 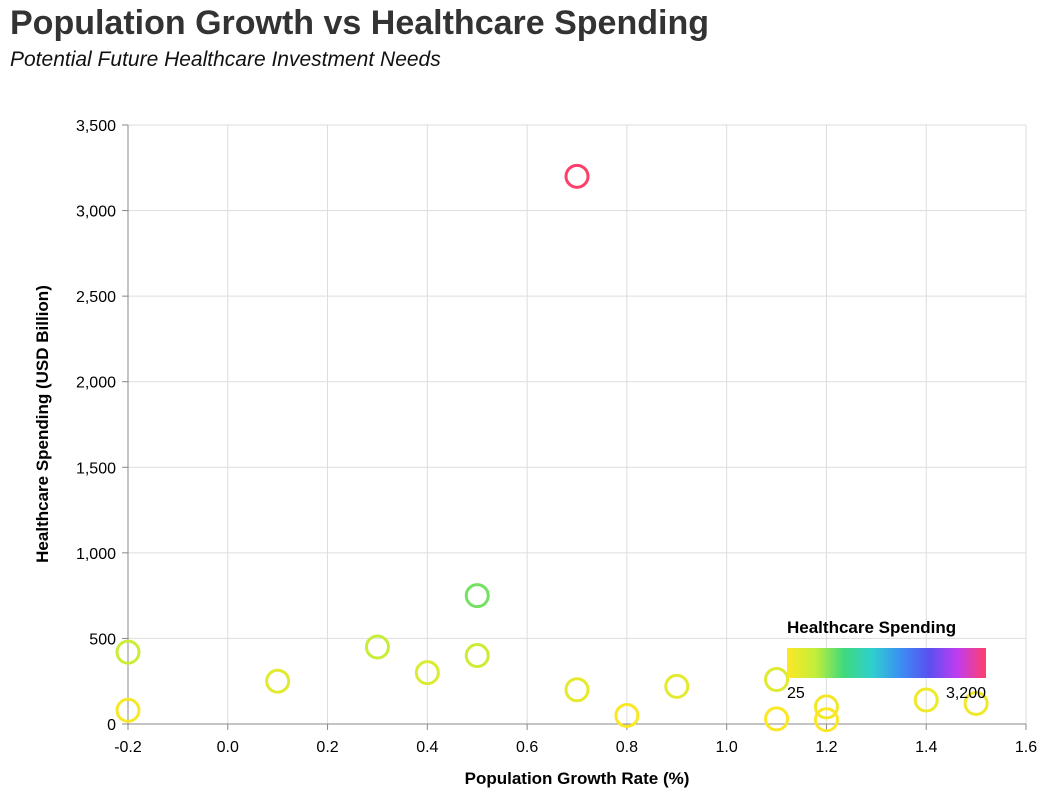 I want to click on legend-max-label: 3,200, so click(x=966, y=693).